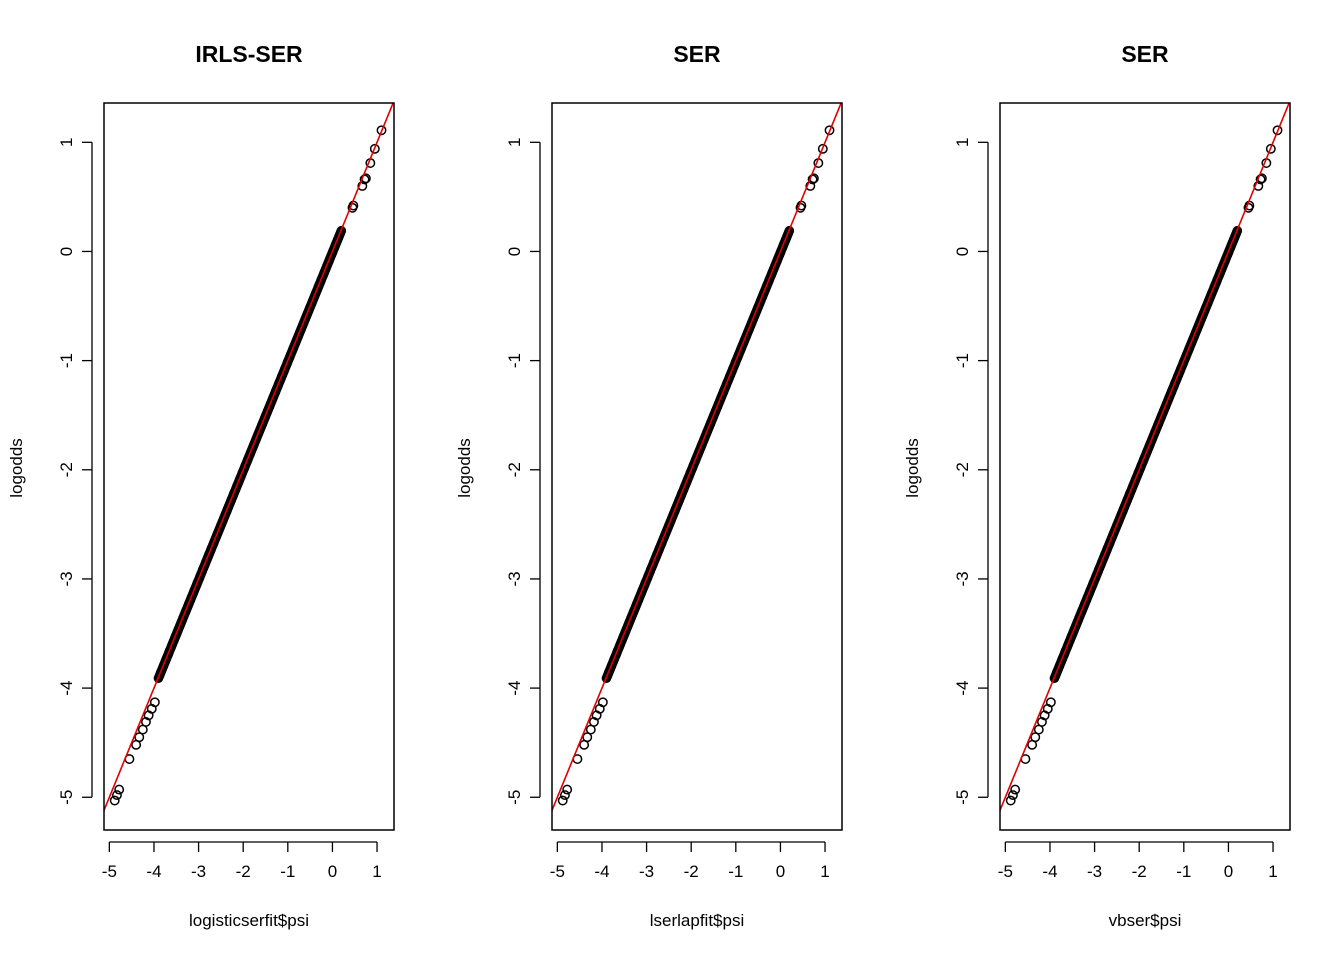  I want to click on x-axis-label: lserlapfit$psi, so click(697, 920).